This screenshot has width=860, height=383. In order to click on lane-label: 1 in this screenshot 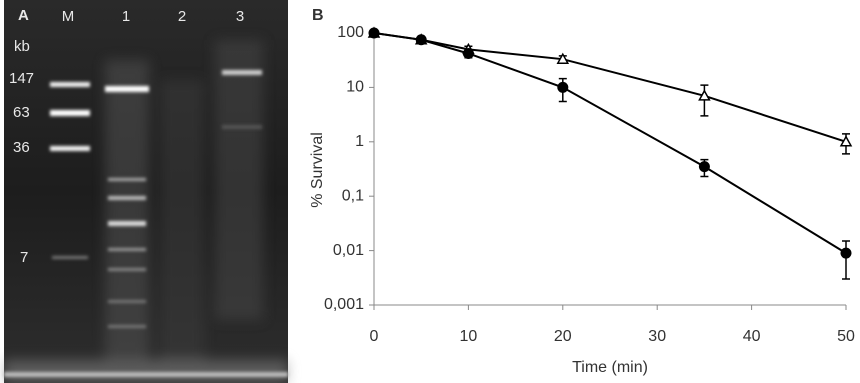, I will do `click(126, 16)`.